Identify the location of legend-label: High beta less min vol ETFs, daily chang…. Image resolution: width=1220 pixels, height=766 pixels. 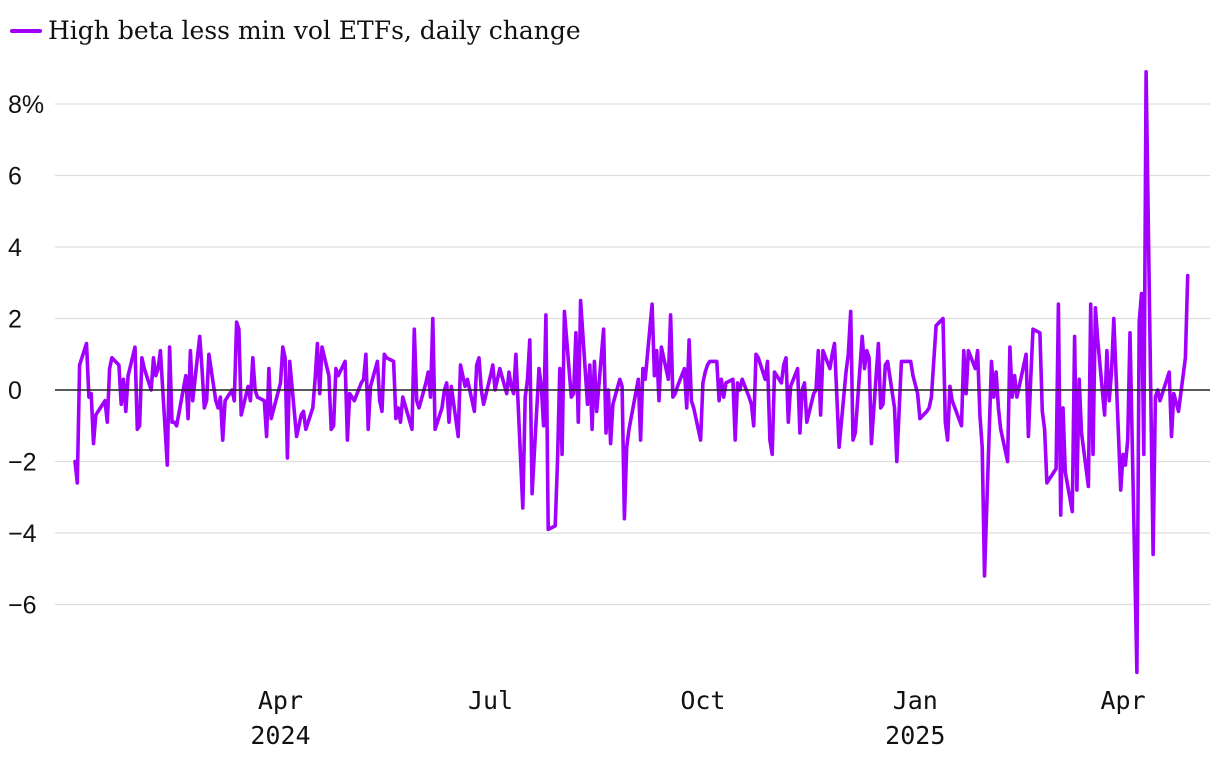
(314, 30).